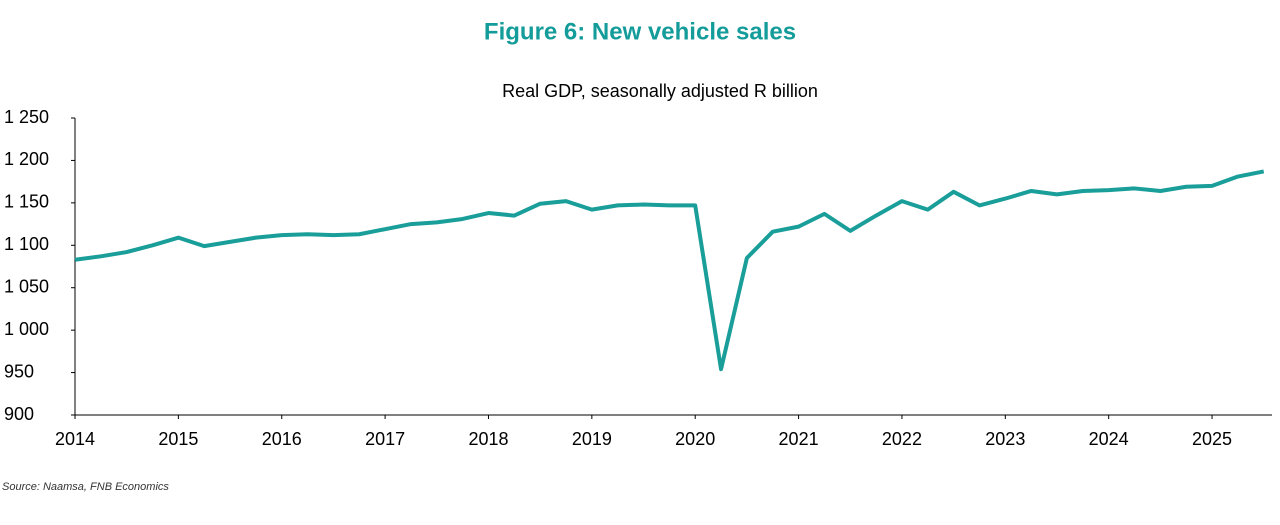  I want to click on y-tick-label: 1 000, so click(26, 329).